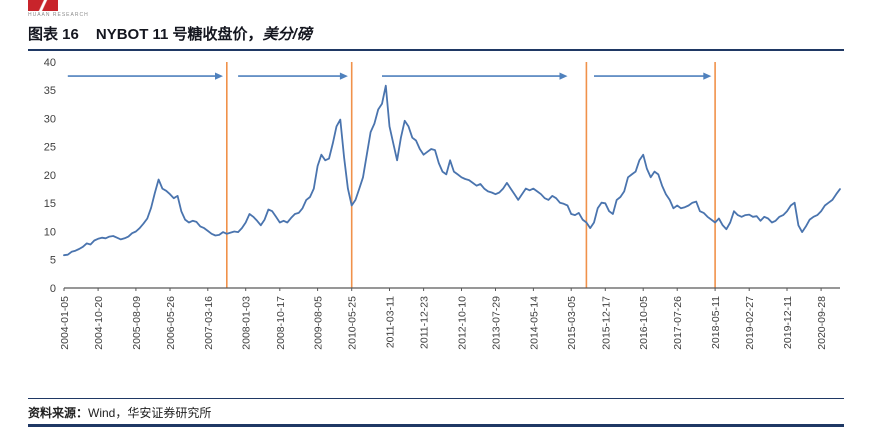 The height and width of the screenshot is (427, 872). What do you see at coordinates (179, 34) in the screenshot?
I see `figure-title: NYBOT 11 号糖收盘价，` at bounding box center [179, 34].